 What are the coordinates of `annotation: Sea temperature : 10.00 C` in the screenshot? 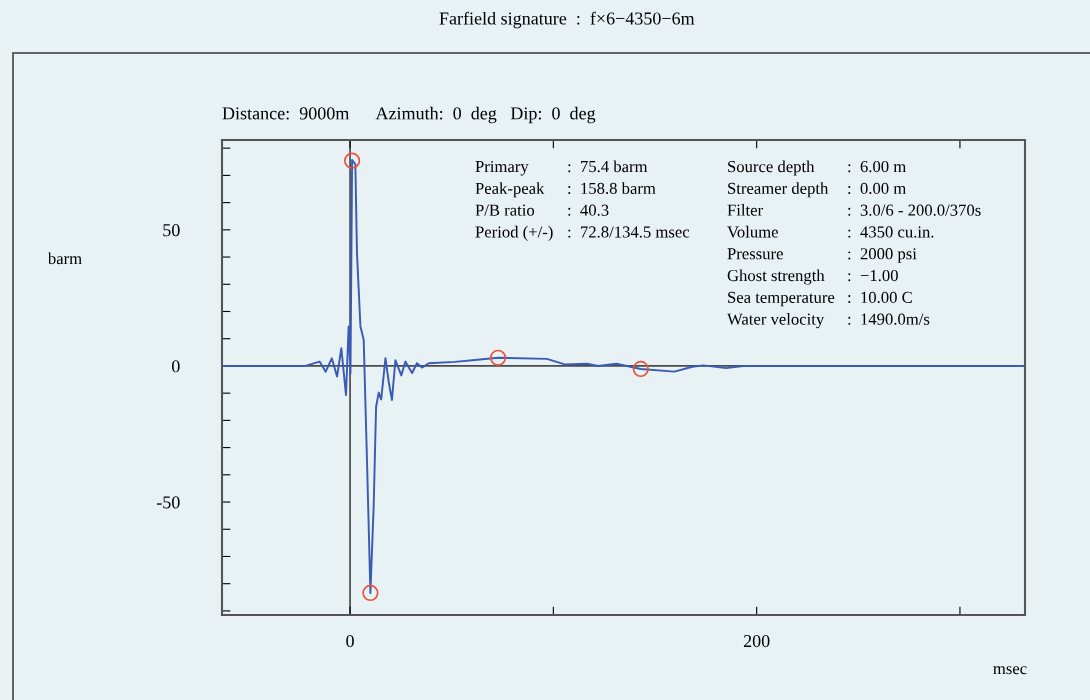 It's located at (820, 299).